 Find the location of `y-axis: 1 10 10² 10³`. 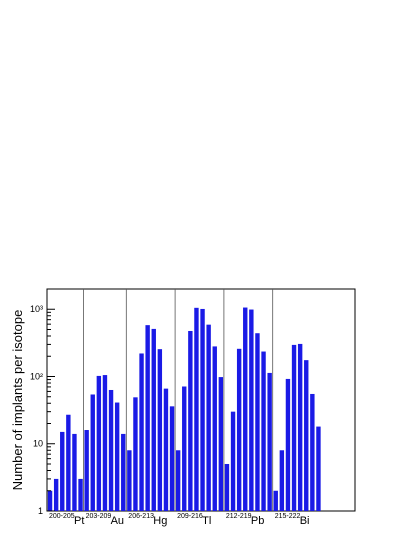

y-axis: 1 10 10² 10³ is located at coordinates (42, 402).